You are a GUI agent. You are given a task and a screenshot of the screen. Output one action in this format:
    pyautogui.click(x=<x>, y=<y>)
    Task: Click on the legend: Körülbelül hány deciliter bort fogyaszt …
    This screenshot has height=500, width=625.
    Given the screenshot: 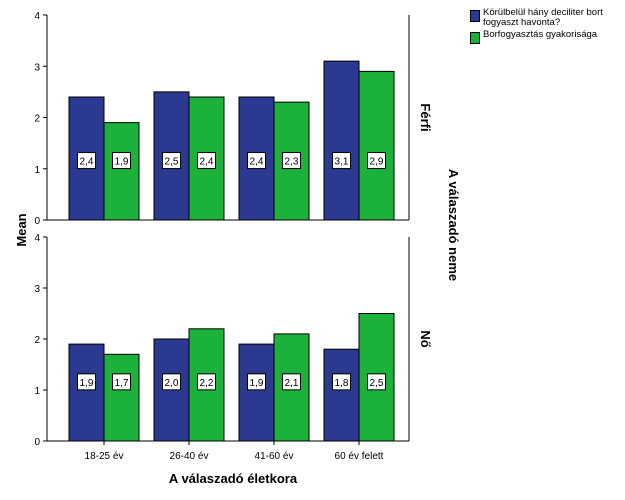 What is the action you would take?
    pyautogui.click(x=546, y=27)
    